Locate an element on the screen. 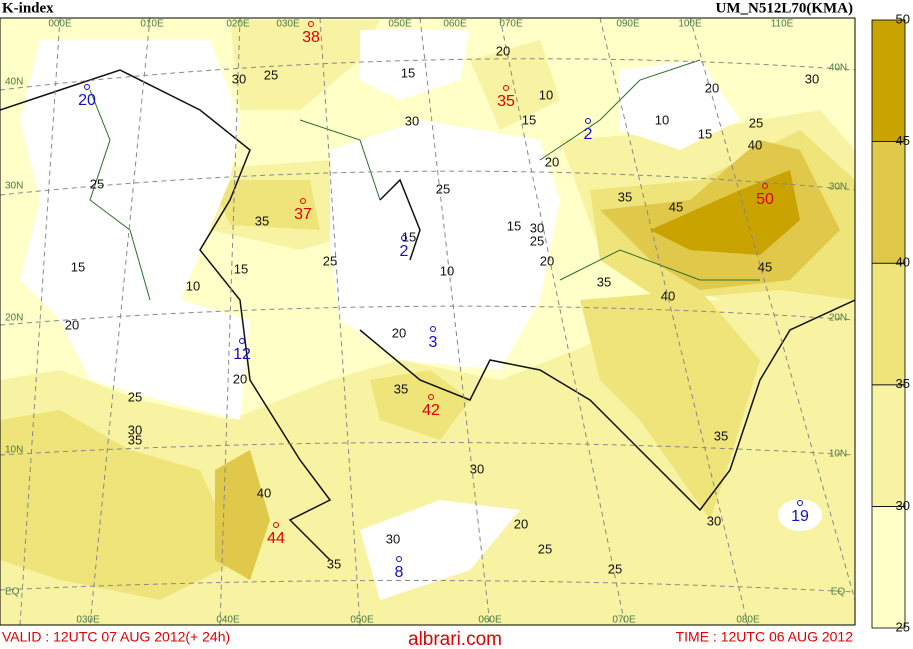 Image resolution: width=913 pixels, height=649 pixels. map-title: K-index is located at coordinates (28, 8).